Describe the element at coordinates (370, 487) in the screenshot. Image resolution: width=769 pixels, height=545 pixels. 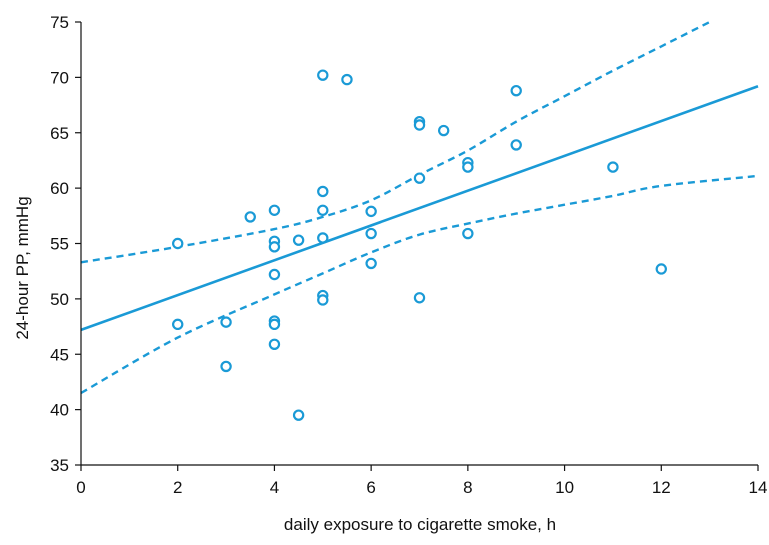
I see `x-tick-label: 6` at that location.